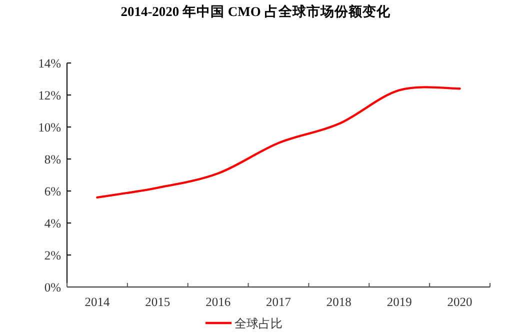 This screenshot has height=333, width=511. What do you see at coordinates (459, 302) in the screenshot?
I see `x-tick-label: 2020` at bounding box center [459, 302].